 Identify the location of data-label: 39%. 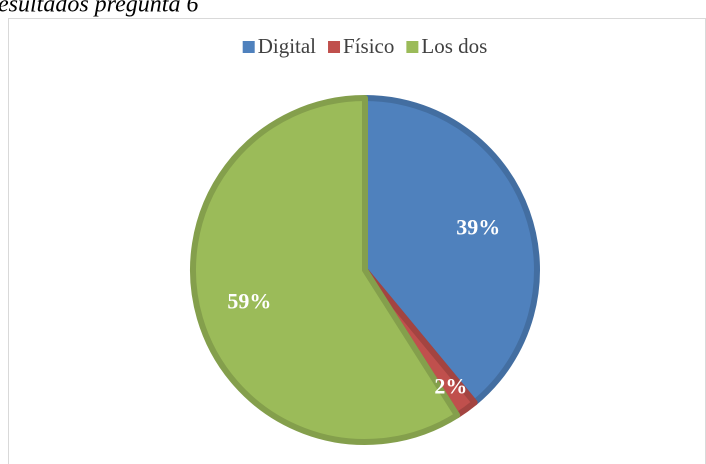
(478, 226).